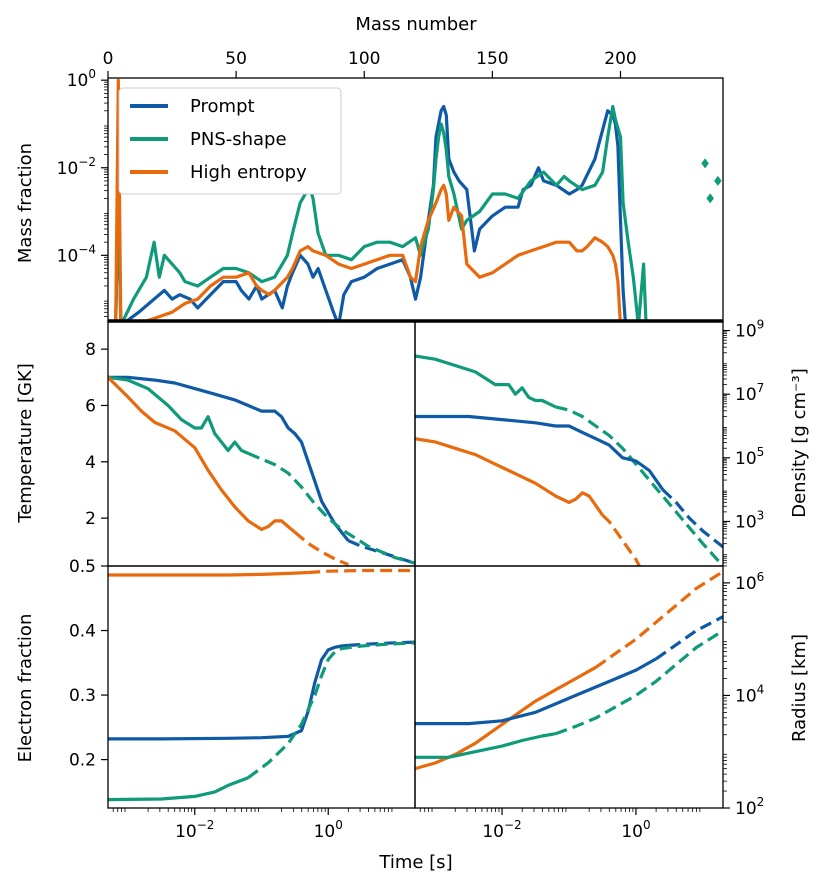 This screenshot has height=886, width=831. I want to click on ytick-label: 6, so click(90, 406).